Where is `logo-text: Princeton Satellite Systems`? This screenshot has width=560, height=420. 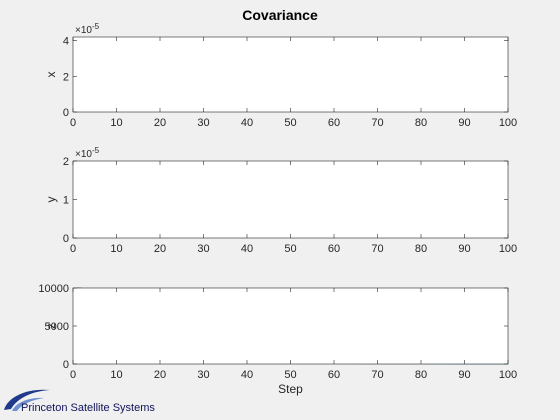 logo-text: Princeton Satellite Systems is located at coordinates (88, 408).